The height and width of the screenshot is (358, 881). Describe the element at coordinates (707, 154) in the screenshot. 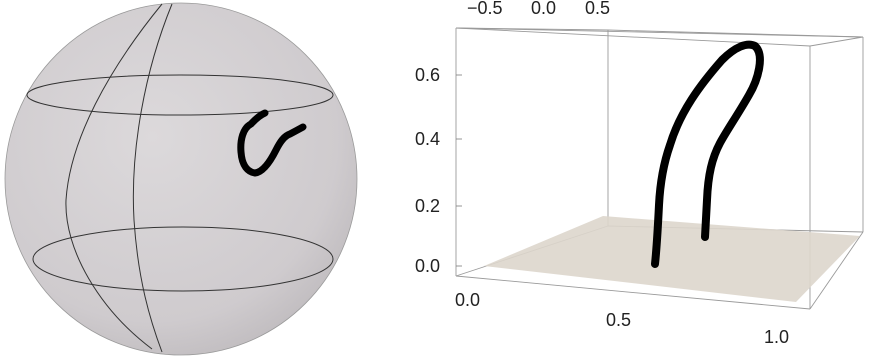

I see `space-curve` at that location.